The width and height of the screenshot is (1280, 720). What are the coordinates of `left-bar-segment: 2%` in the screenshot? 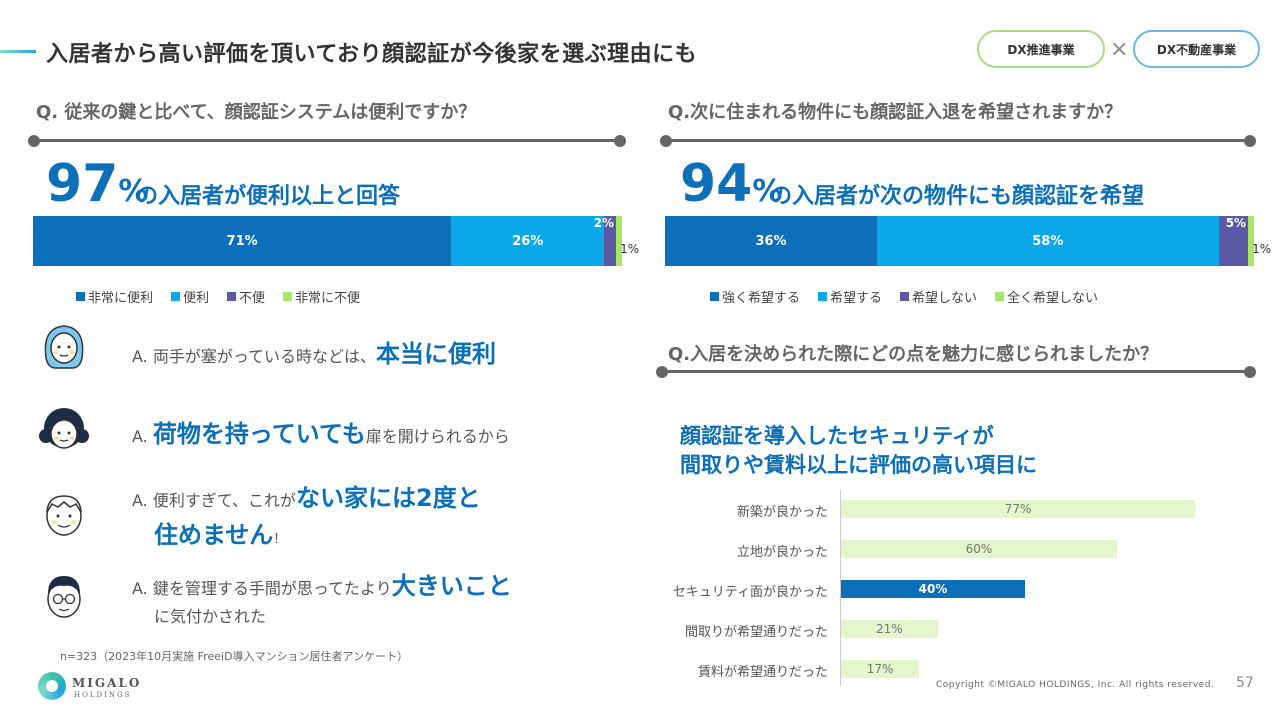 It's located at (605, 241).